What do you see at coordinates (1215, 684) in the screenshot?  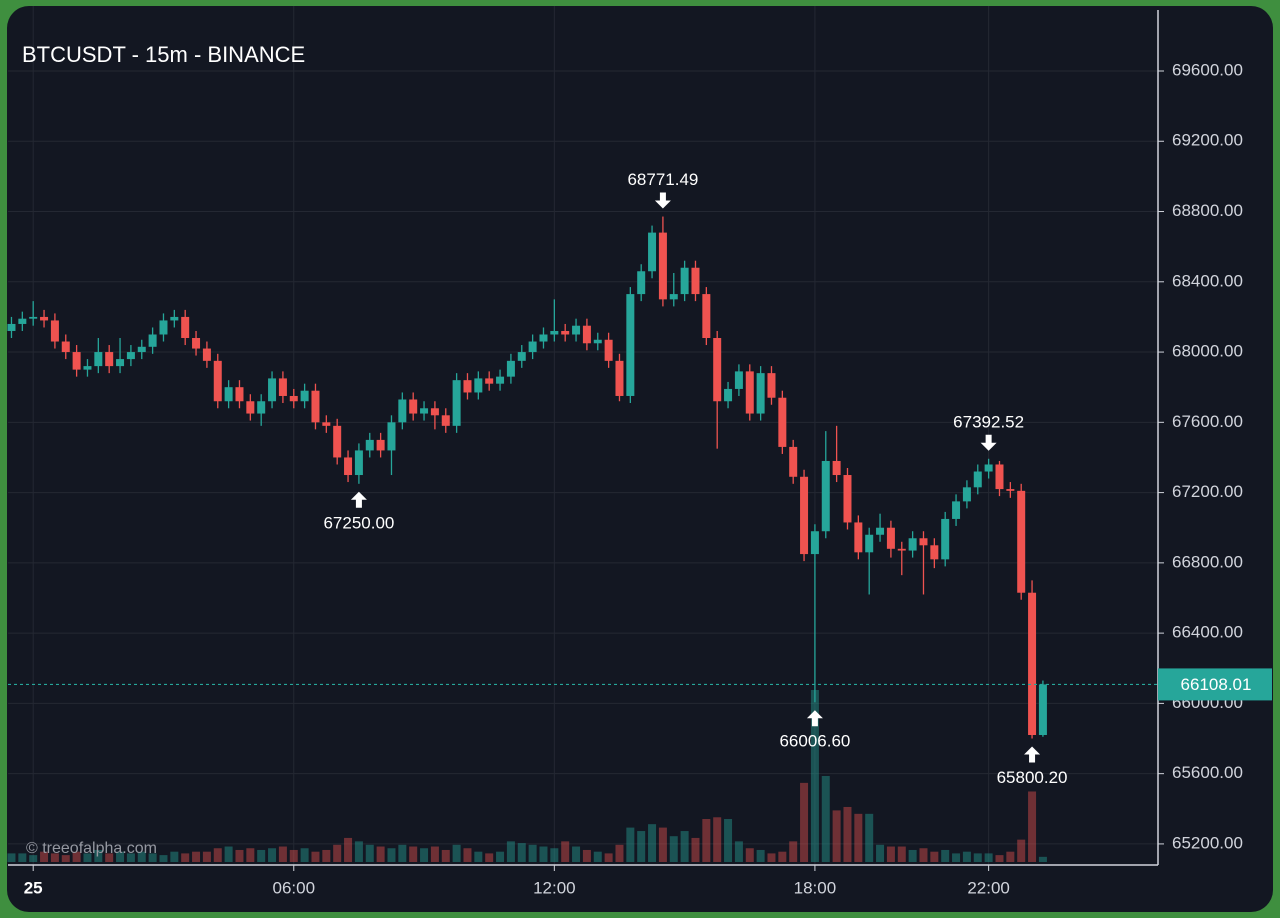 I see `last-price-box` at bounding box center [1215, 684].